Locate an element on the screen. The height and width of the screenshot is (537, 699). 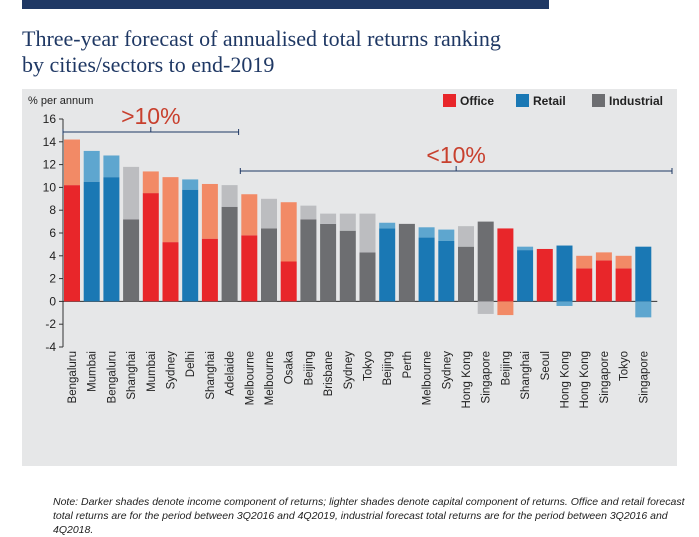
x-tick-label: Tokyo is located at coordinates (625, 366).